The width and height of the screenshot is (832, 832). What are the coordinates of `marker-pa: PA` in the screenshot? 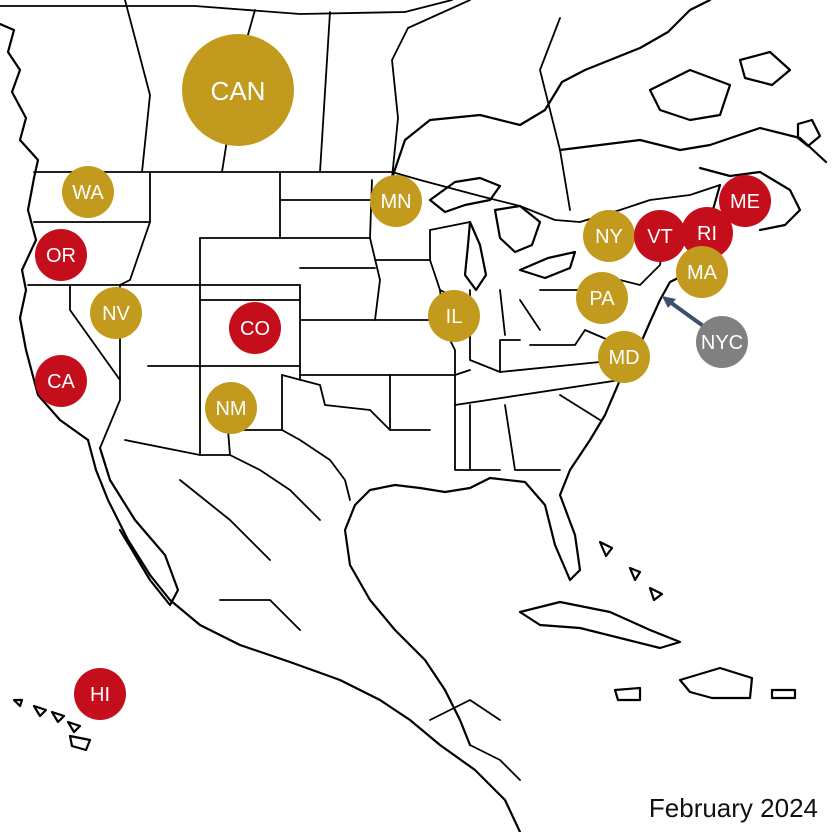 It's located at (602, 298).